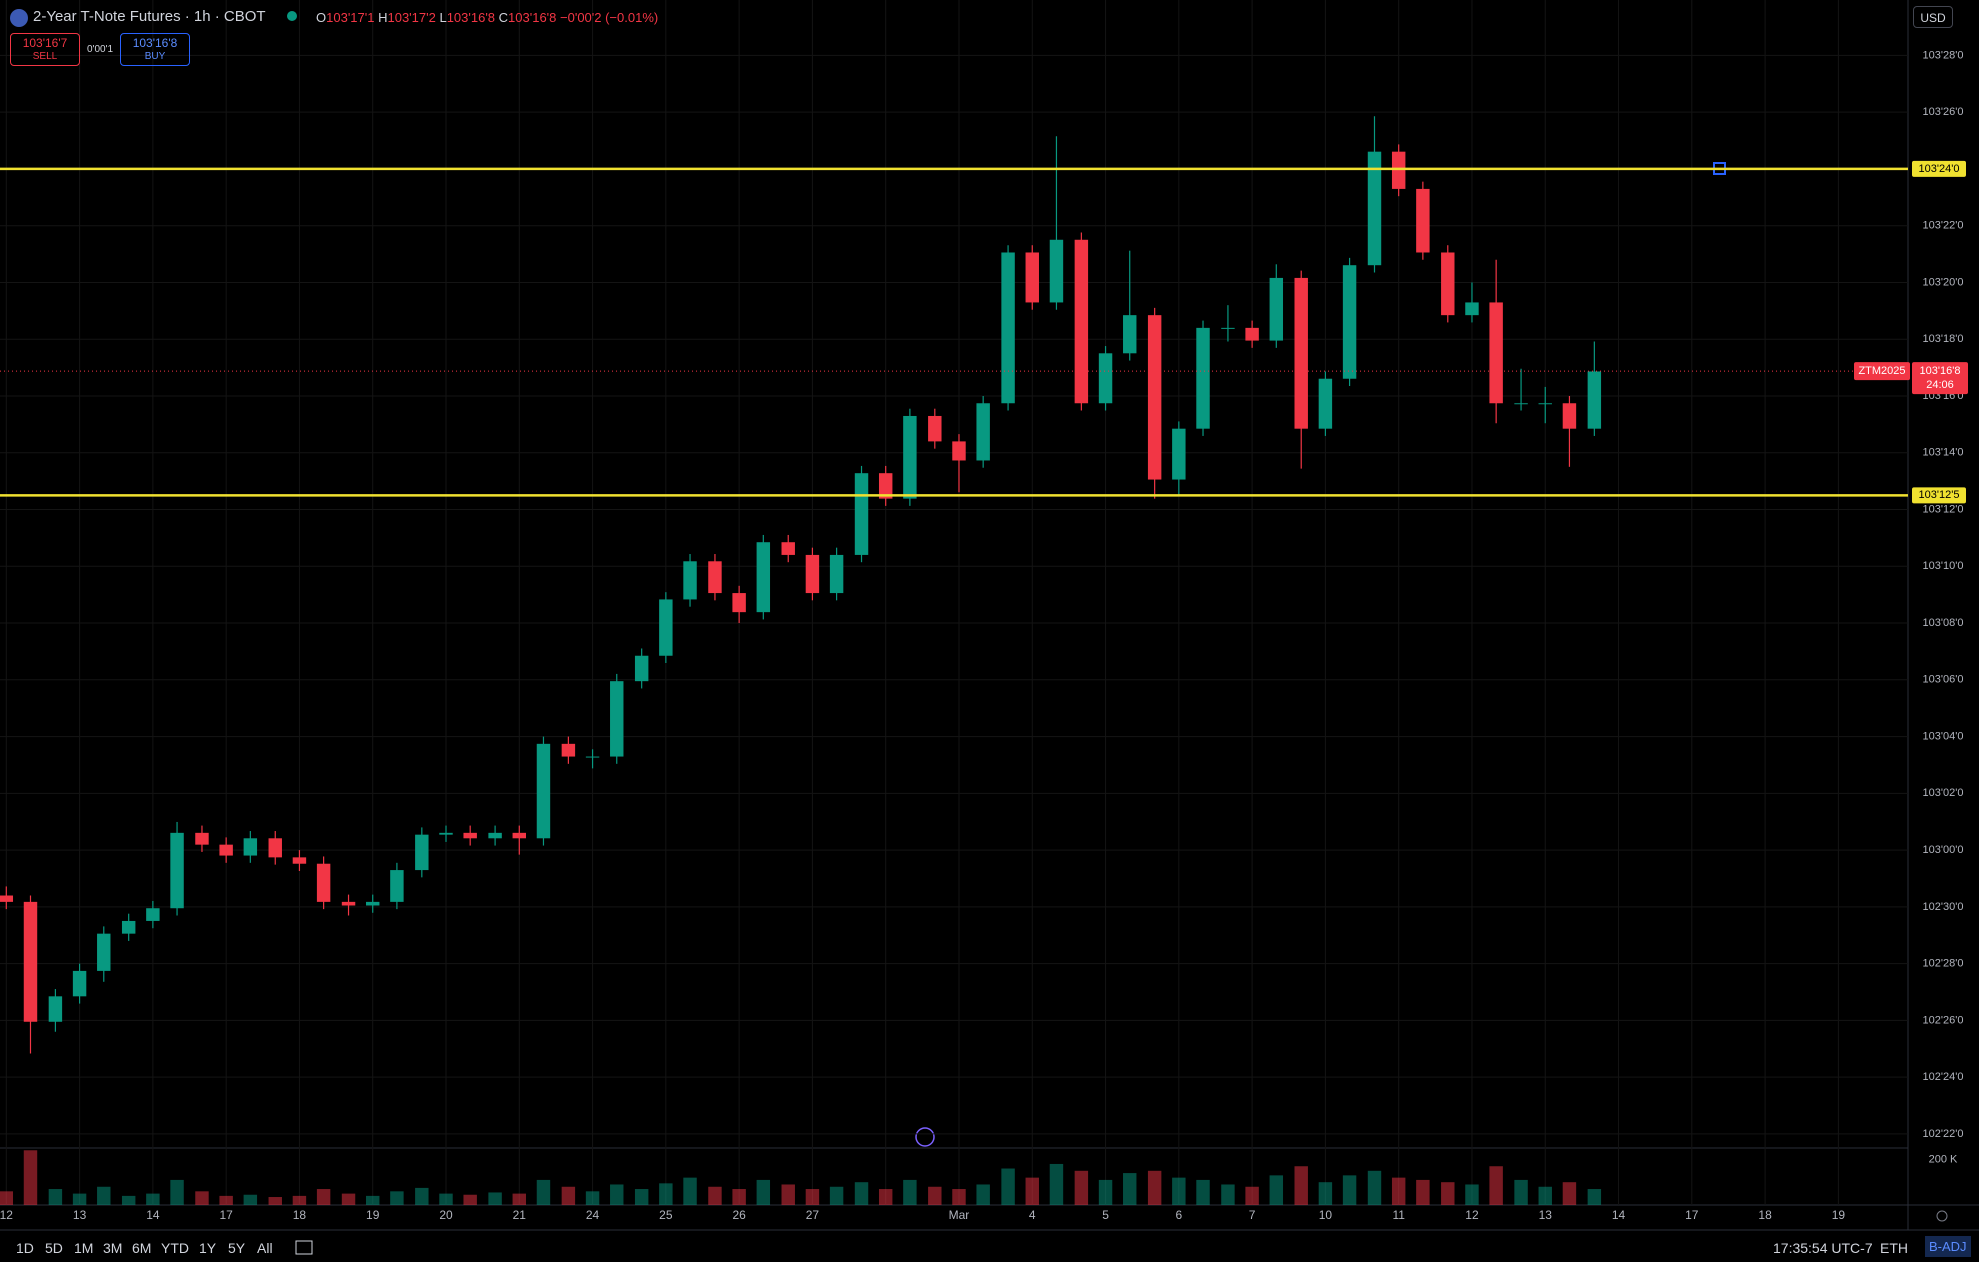  I want to click on symbol-box, so click(1882, 371).